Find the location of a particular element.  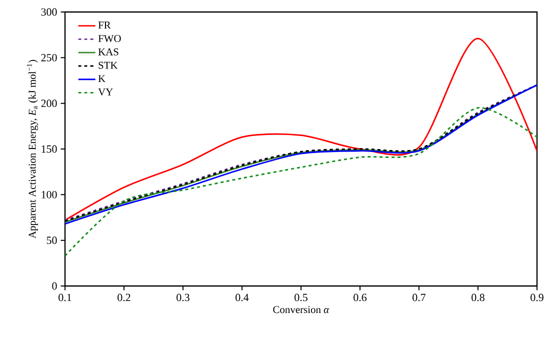

x-tick-label: 0.3 is located at coordinates (183, 298).